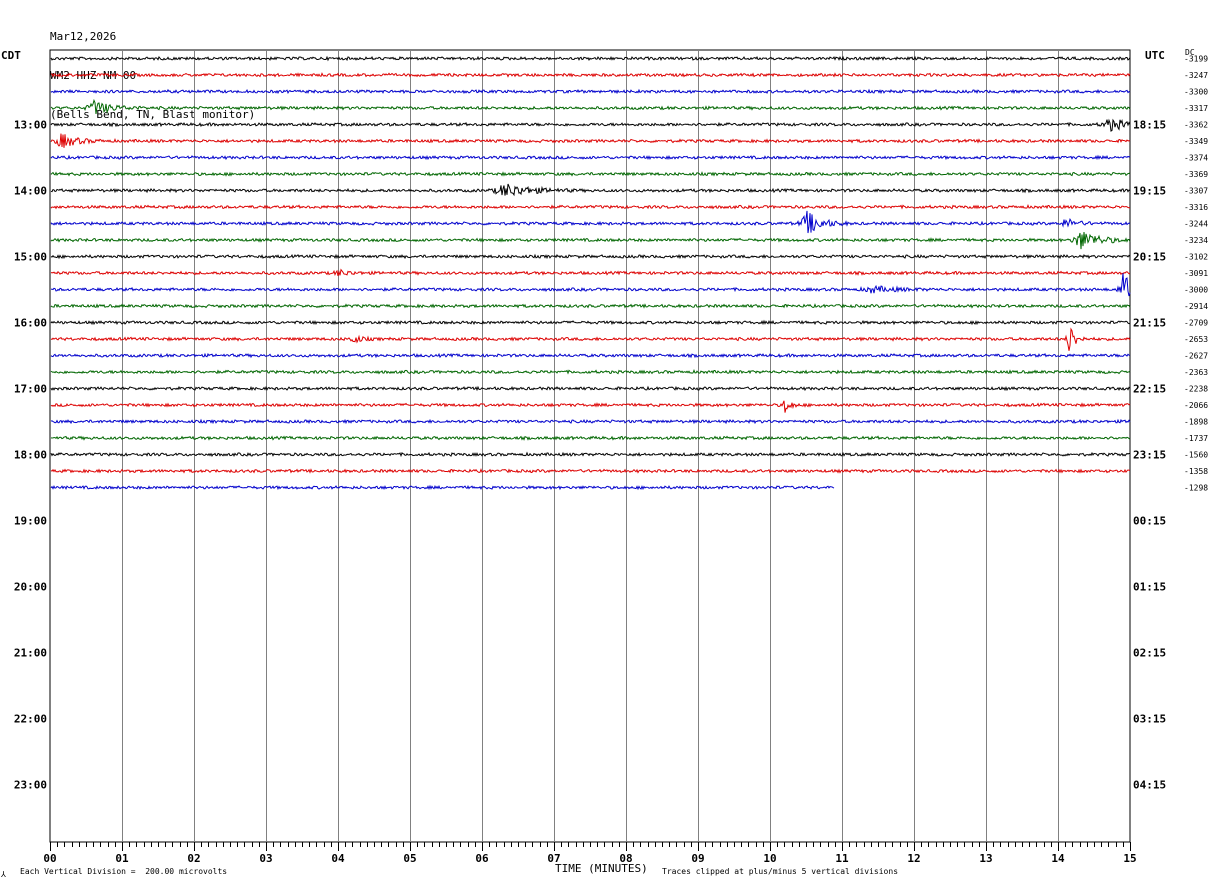 Image resolution: width=1210 pixels, height=886 pixels. What do you see at coordinates (49, 858) in the screenshot?
I see `x-tick-label: 00` at bounding box center [49, 858].